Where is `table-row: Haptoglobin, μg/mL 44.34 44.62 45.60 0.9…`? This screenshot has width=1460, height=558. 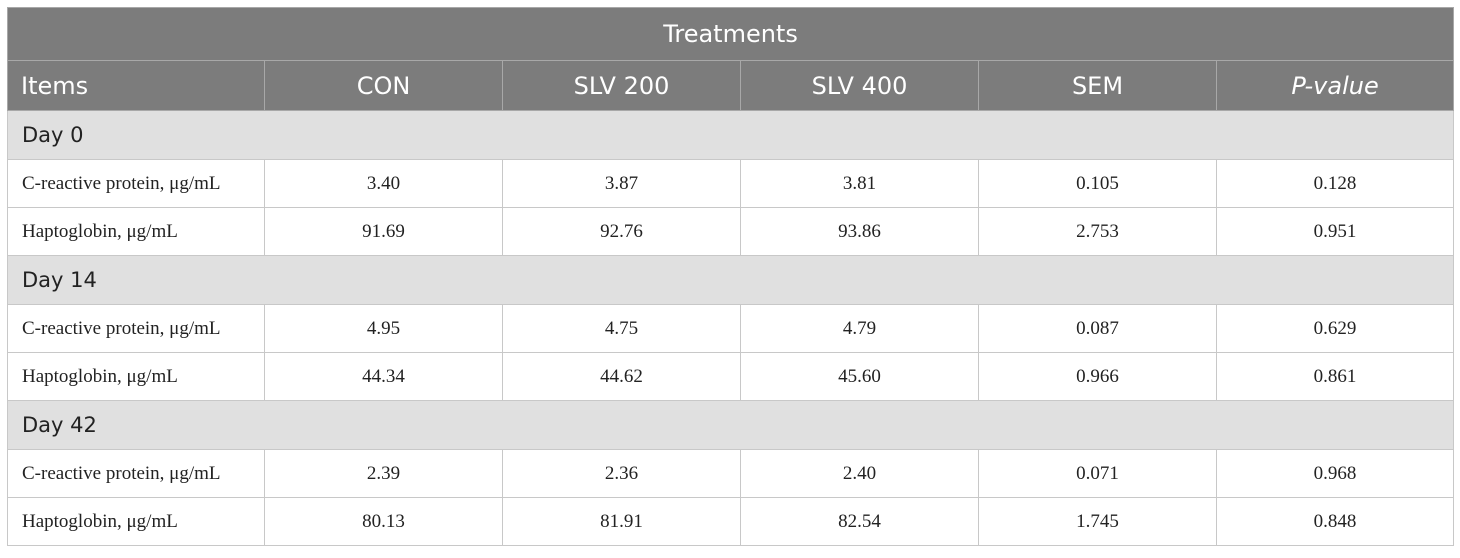 table-row: Haptoglobin, μg/mL 44.34 44.62 45.60 0.9… is located at coordinates (731, 376).